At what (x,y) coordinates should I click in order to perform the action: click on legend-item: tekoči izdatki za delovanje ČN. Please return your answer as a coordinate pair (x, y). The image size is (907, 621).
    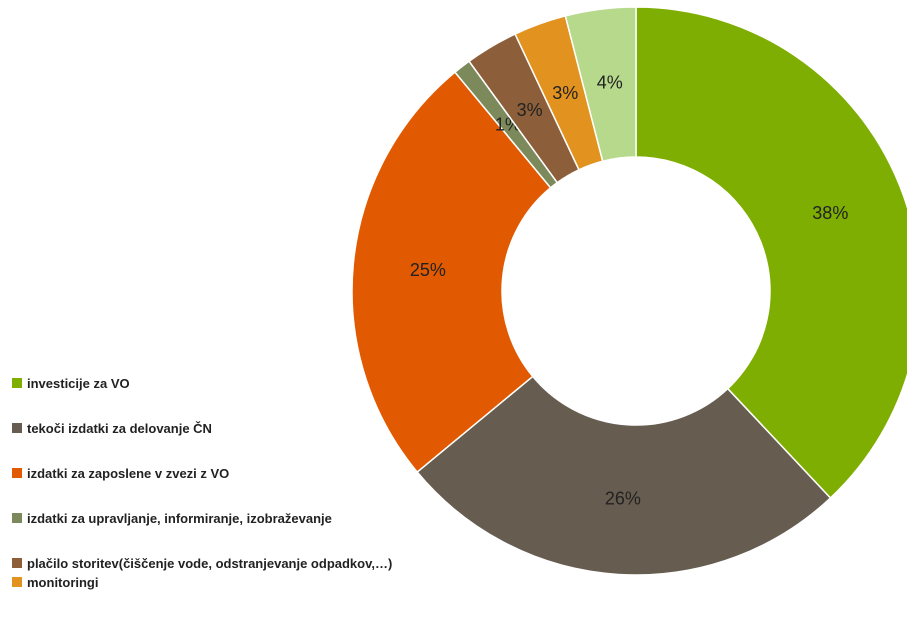
    Looking at the image, I should click on (212, 428).